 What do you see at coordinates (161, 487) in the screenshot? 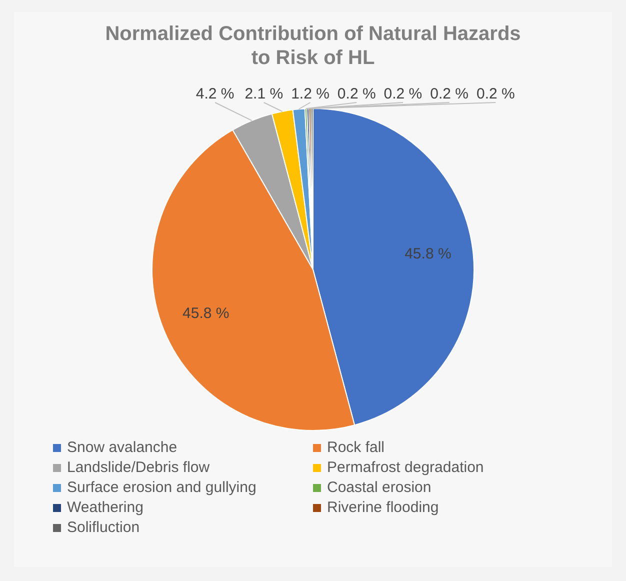
I see `legend-label: Surface erosion and gullying` at bounding box center [161, 487].